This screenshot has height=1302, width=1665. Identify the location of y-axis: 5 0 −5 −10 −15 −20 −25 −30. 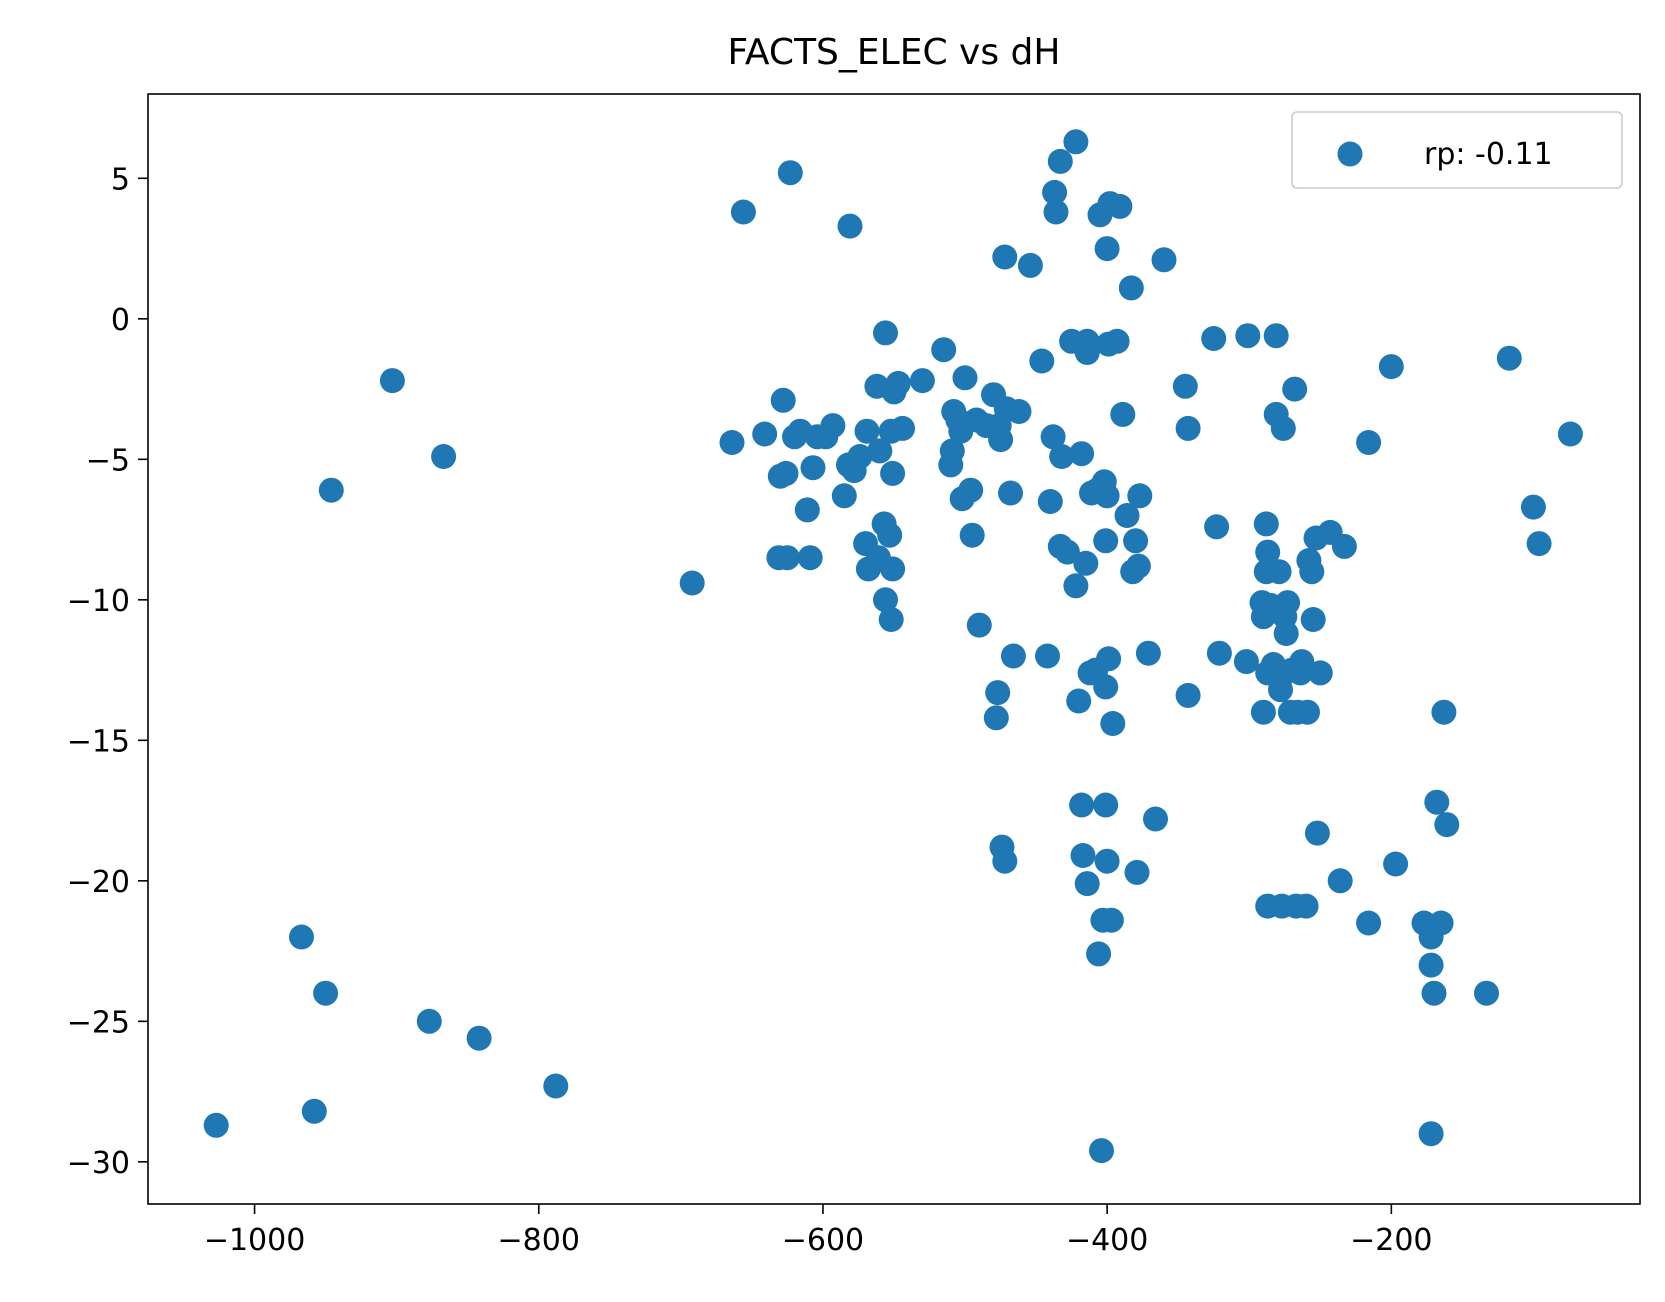
(107, 671).